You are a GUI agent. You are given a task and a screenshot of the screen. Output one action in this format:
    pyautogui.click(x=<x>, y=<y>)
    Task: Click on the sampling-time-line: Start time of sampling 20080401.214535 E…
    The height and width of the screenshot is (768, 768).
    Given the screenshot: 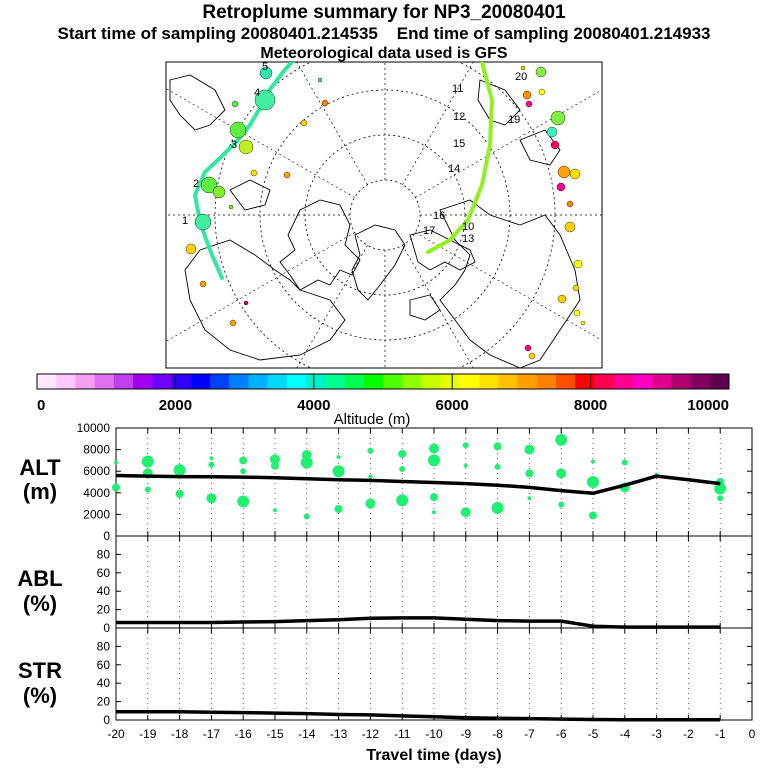 What is the action you would take?
    pyautogui.click(x=384, y=34)
    